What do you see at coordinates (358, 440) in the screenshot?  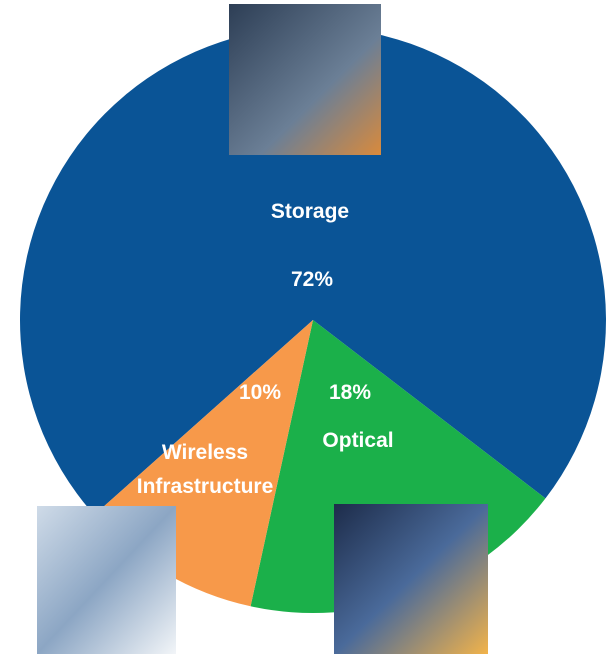 I see `slice-name: Optical` at bounding box center [358, 440].